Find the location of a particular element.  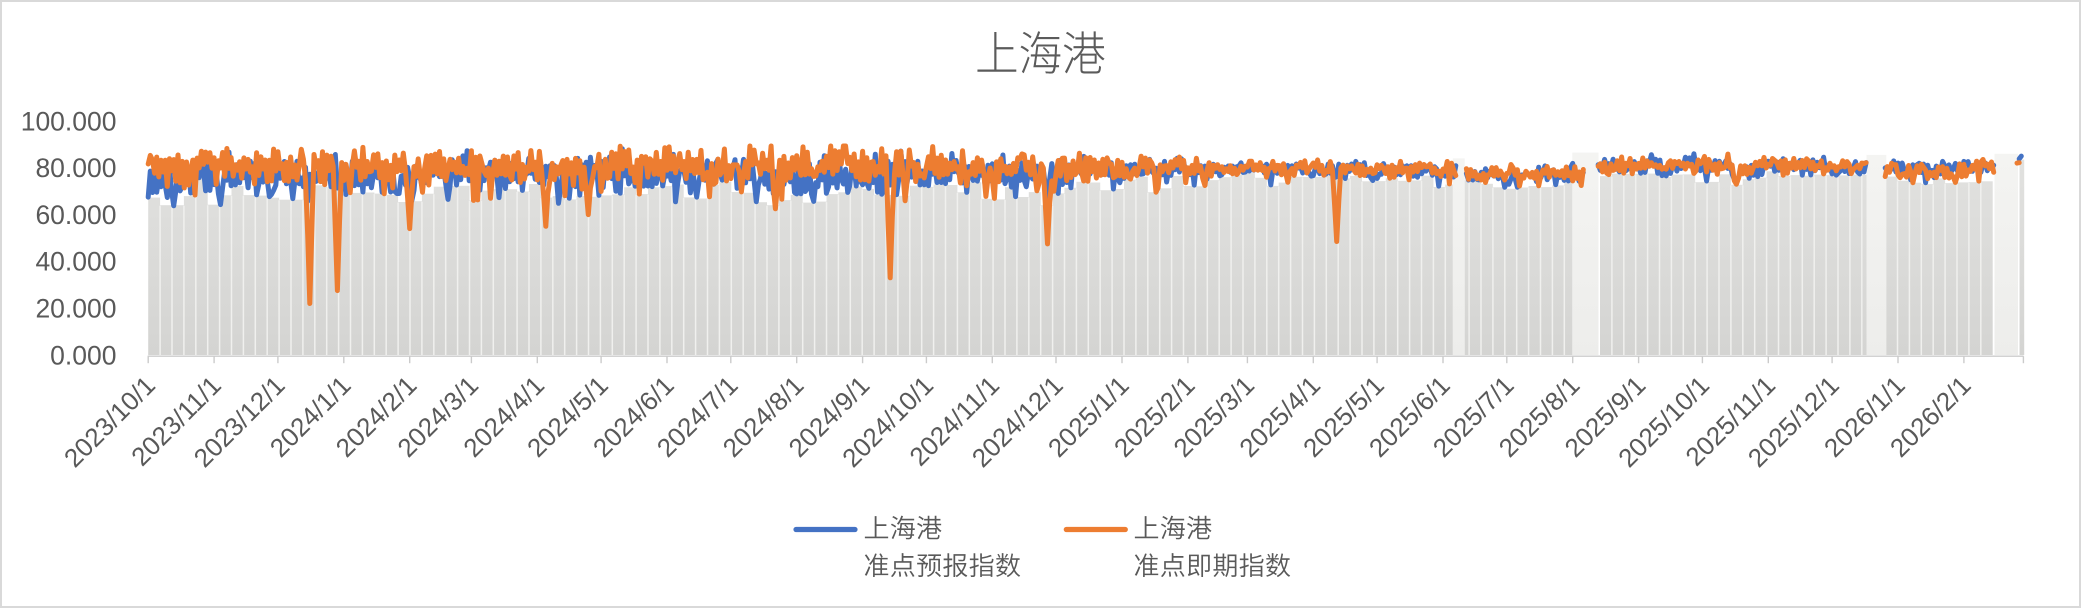

svg-text: 40.000 is located at coordinates (75, 262).